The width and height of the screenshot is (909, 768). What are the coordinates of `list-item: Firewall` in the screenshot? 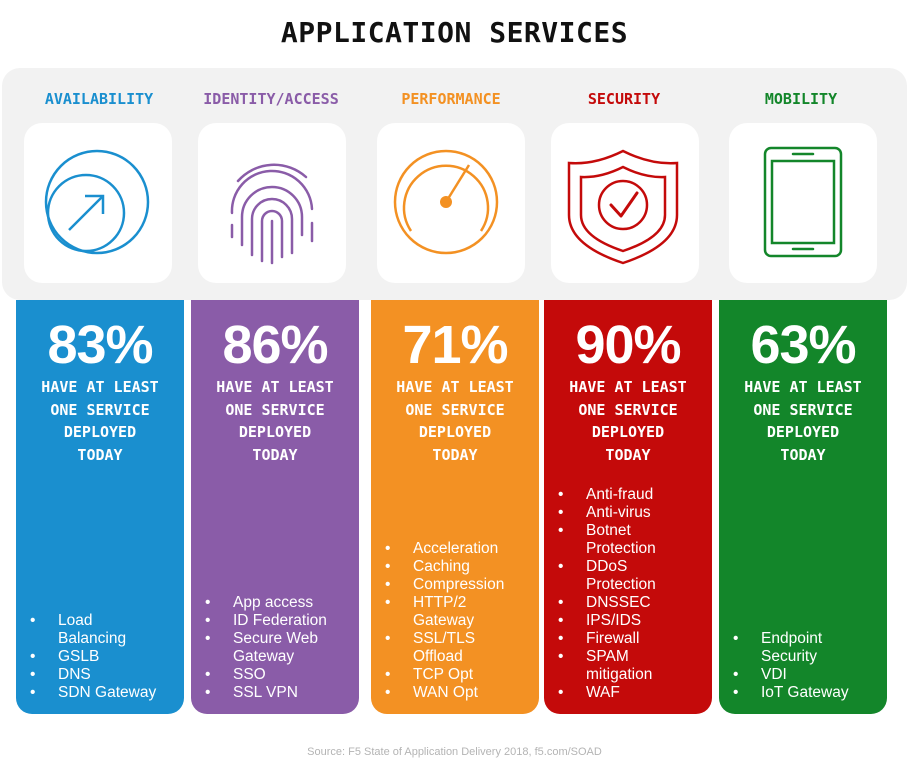 It's located at (632, 639).